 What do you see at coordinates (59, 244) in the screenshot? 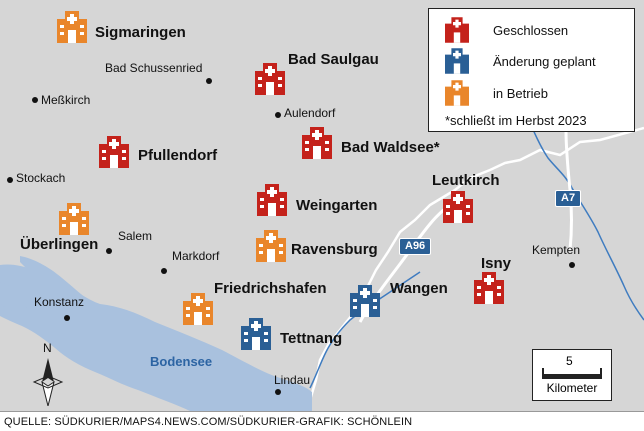
I see `hospital-label: Überlingen` at bounding box center [59, 244].